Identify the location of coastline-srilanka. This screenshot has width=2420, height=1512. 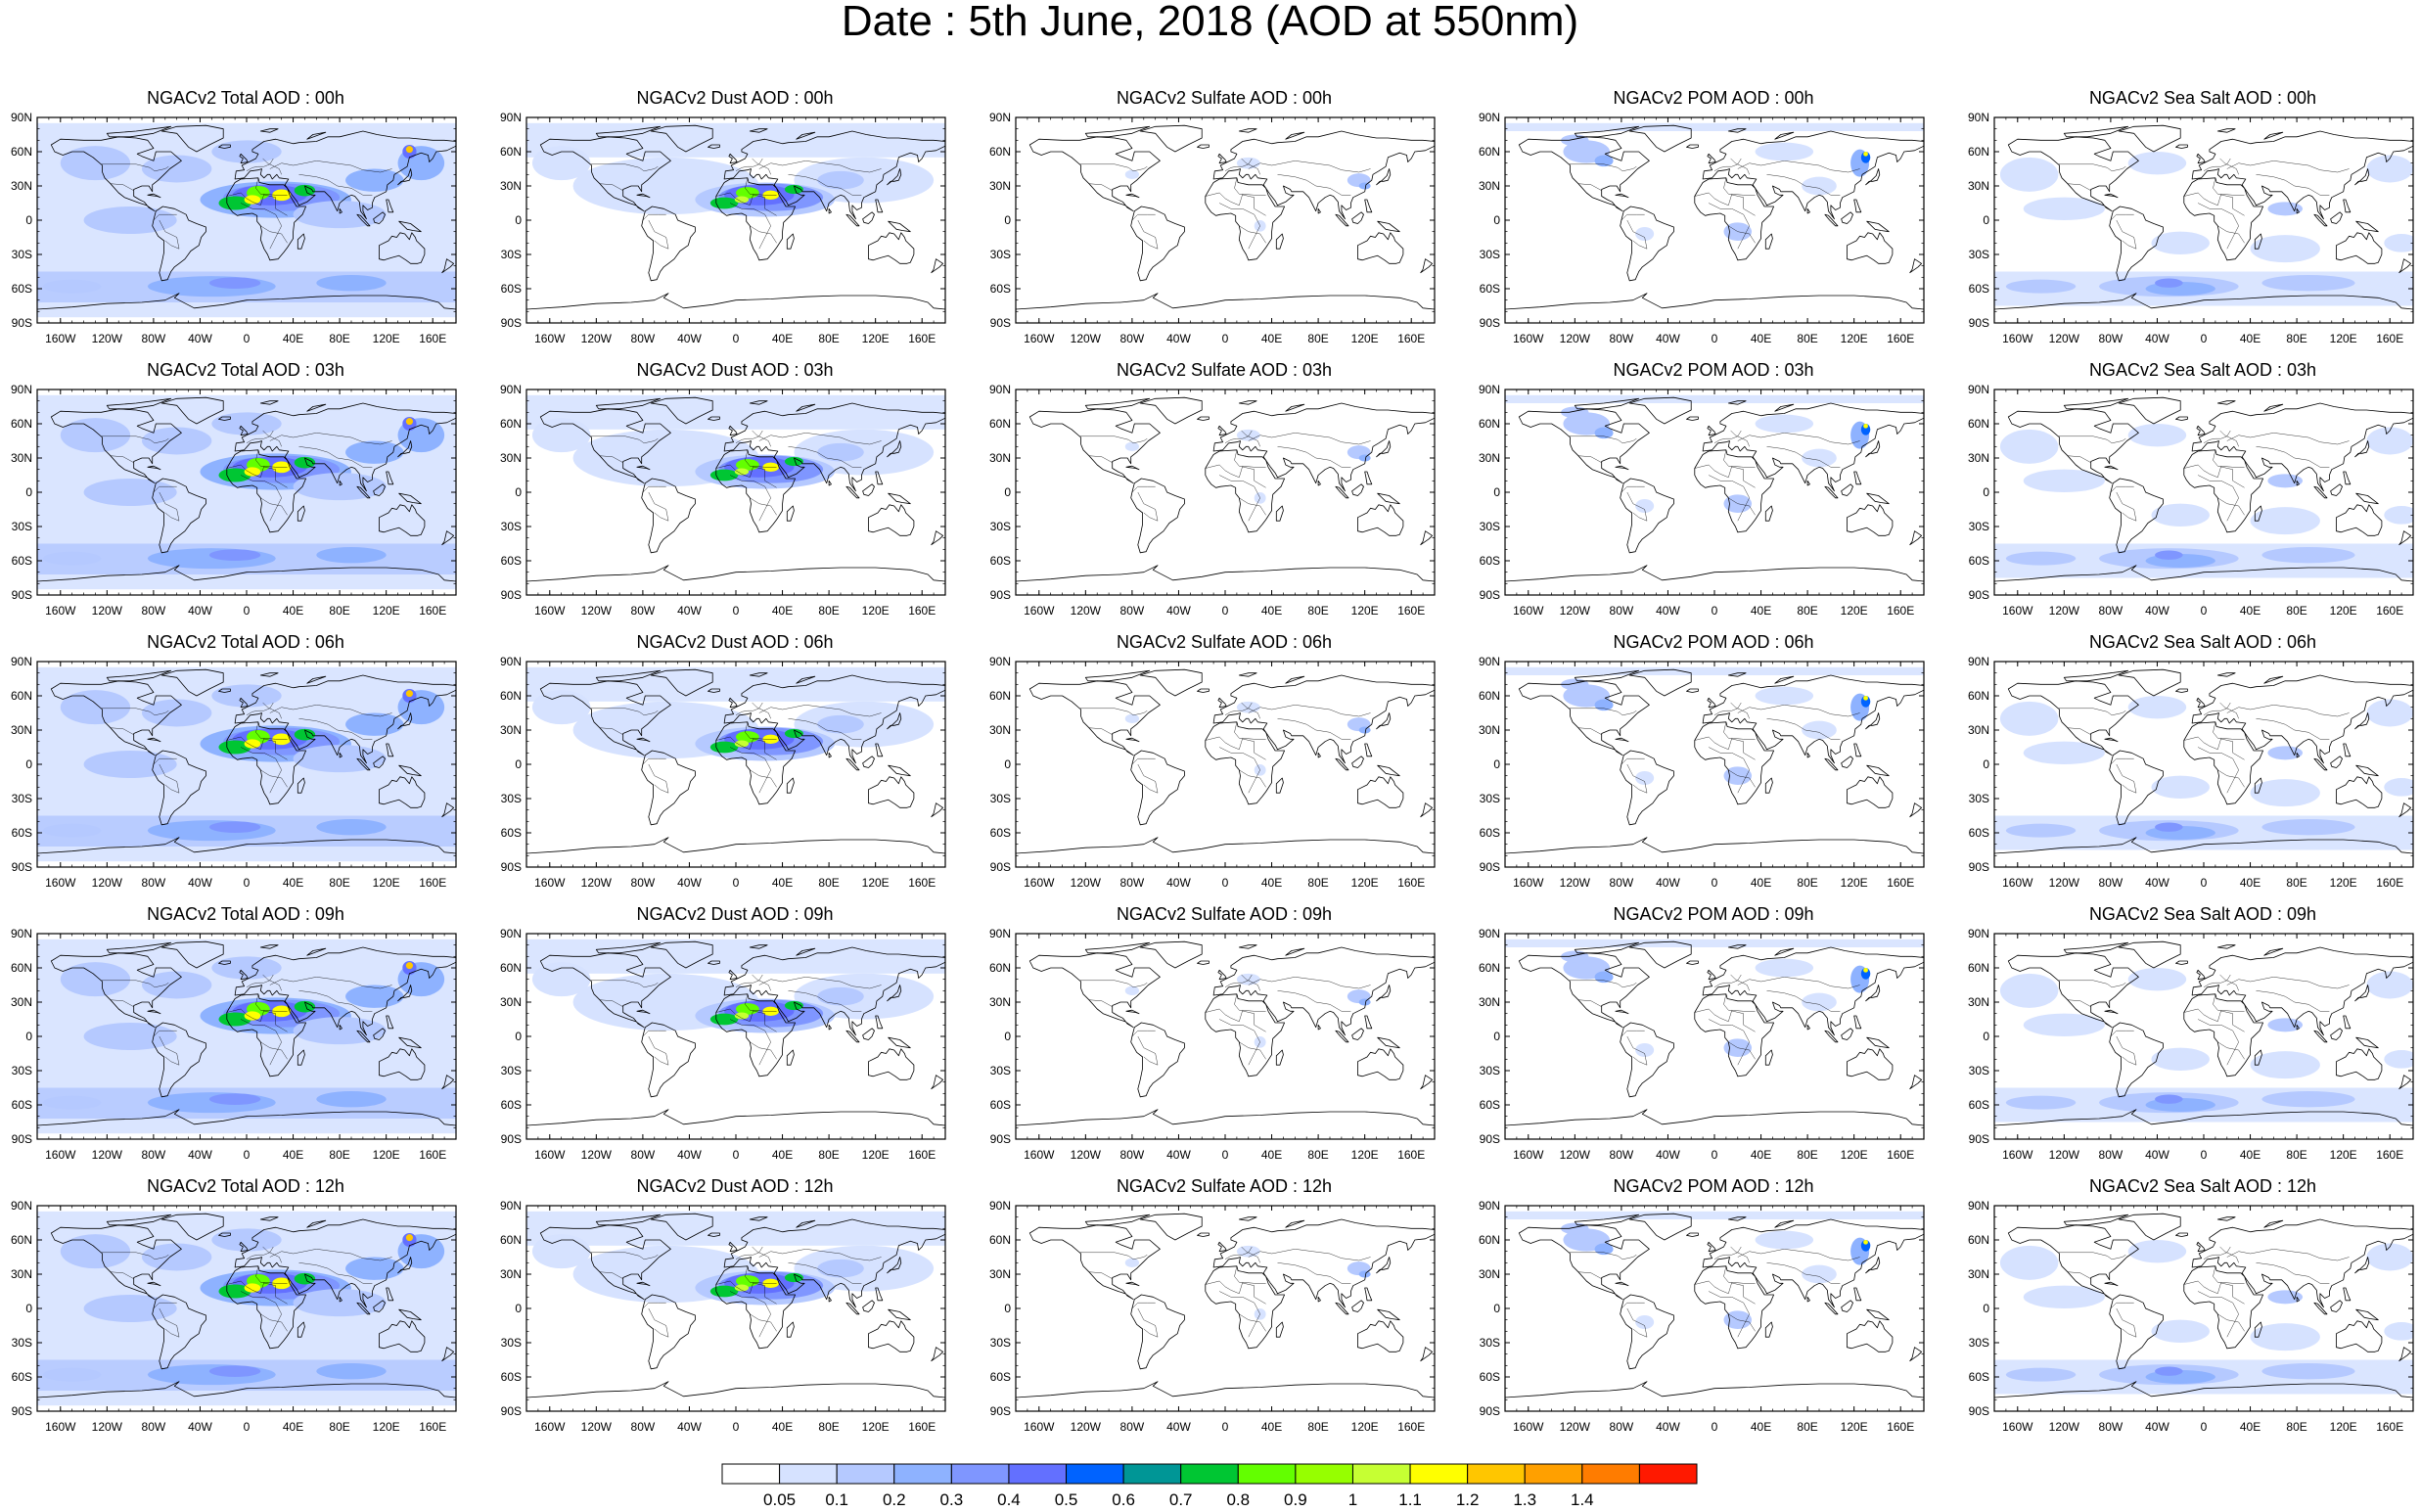
(1808, 1299).